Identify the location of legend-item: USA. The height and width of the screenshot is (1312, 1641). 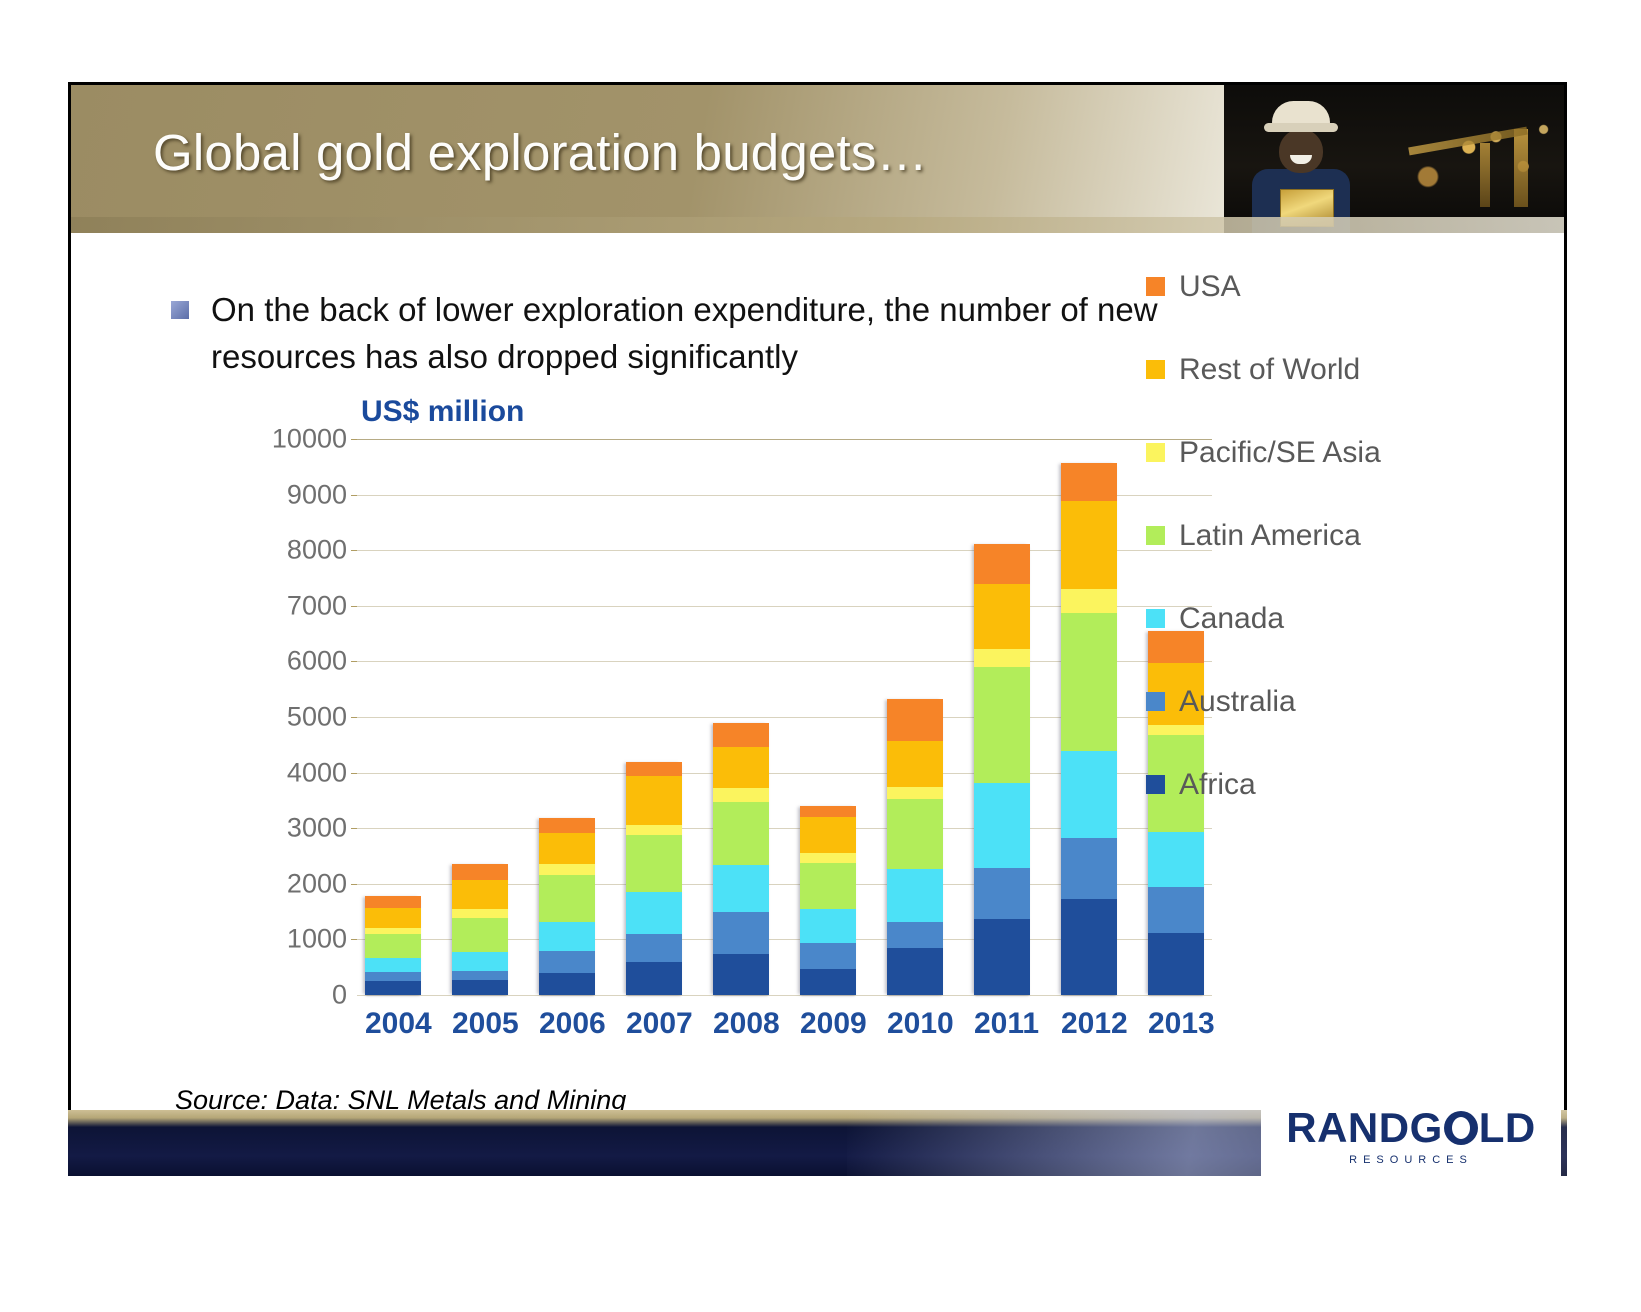
(1281, 286).